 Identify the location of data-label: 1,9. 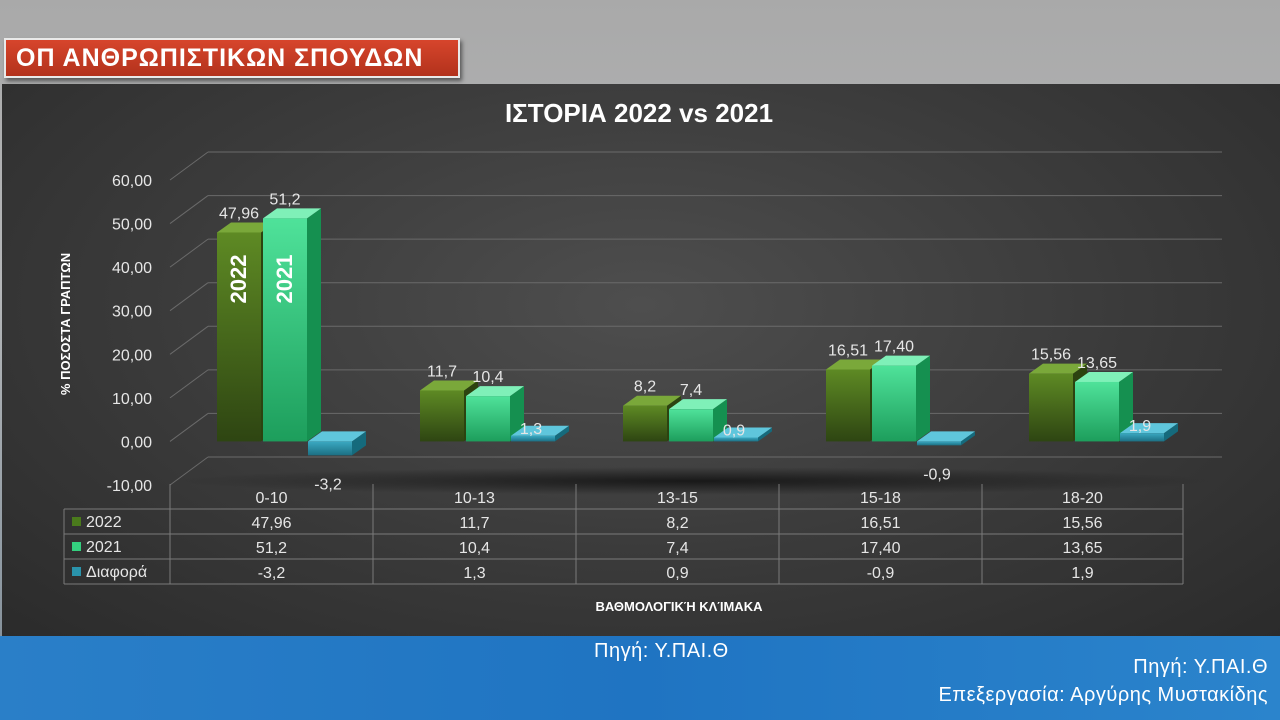
(1140, 426).